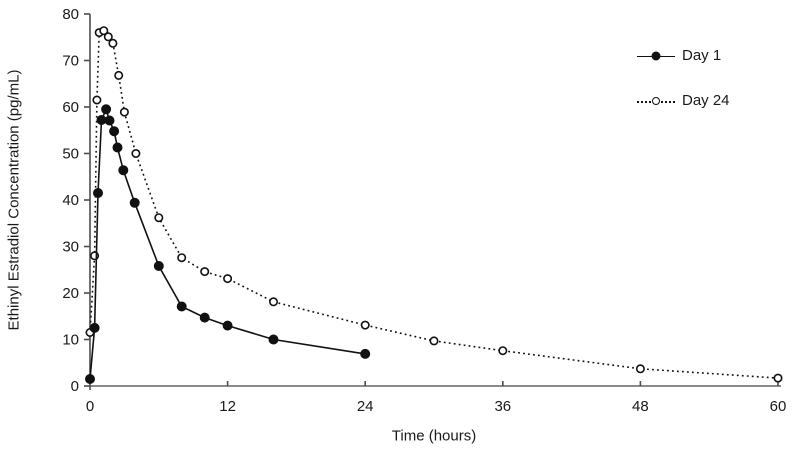 This screenshot has width=800, height=453. What do you see at coordinates (70, 61) in the screenshot?
I see `y-tick-label: 70` at bounding box center [70, 61].